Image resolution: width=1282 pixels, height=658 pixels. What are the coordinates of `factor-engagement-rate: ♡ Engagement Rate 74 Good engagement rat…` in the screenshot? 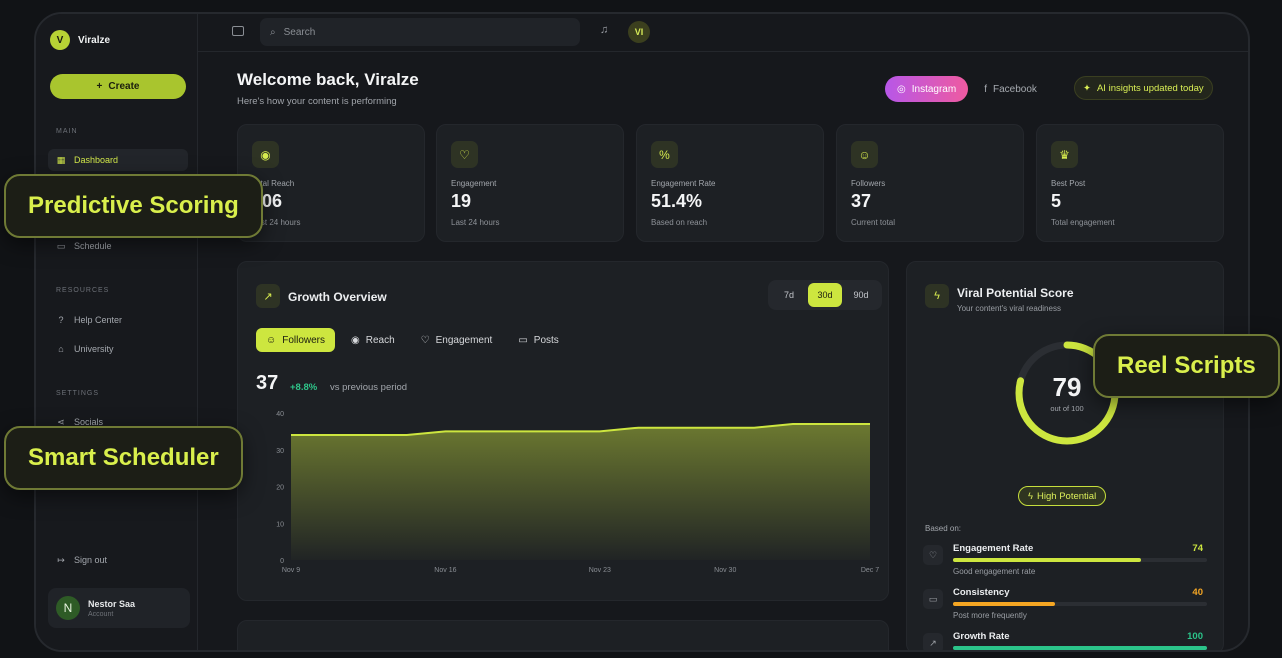 It's located at (1068, 563).